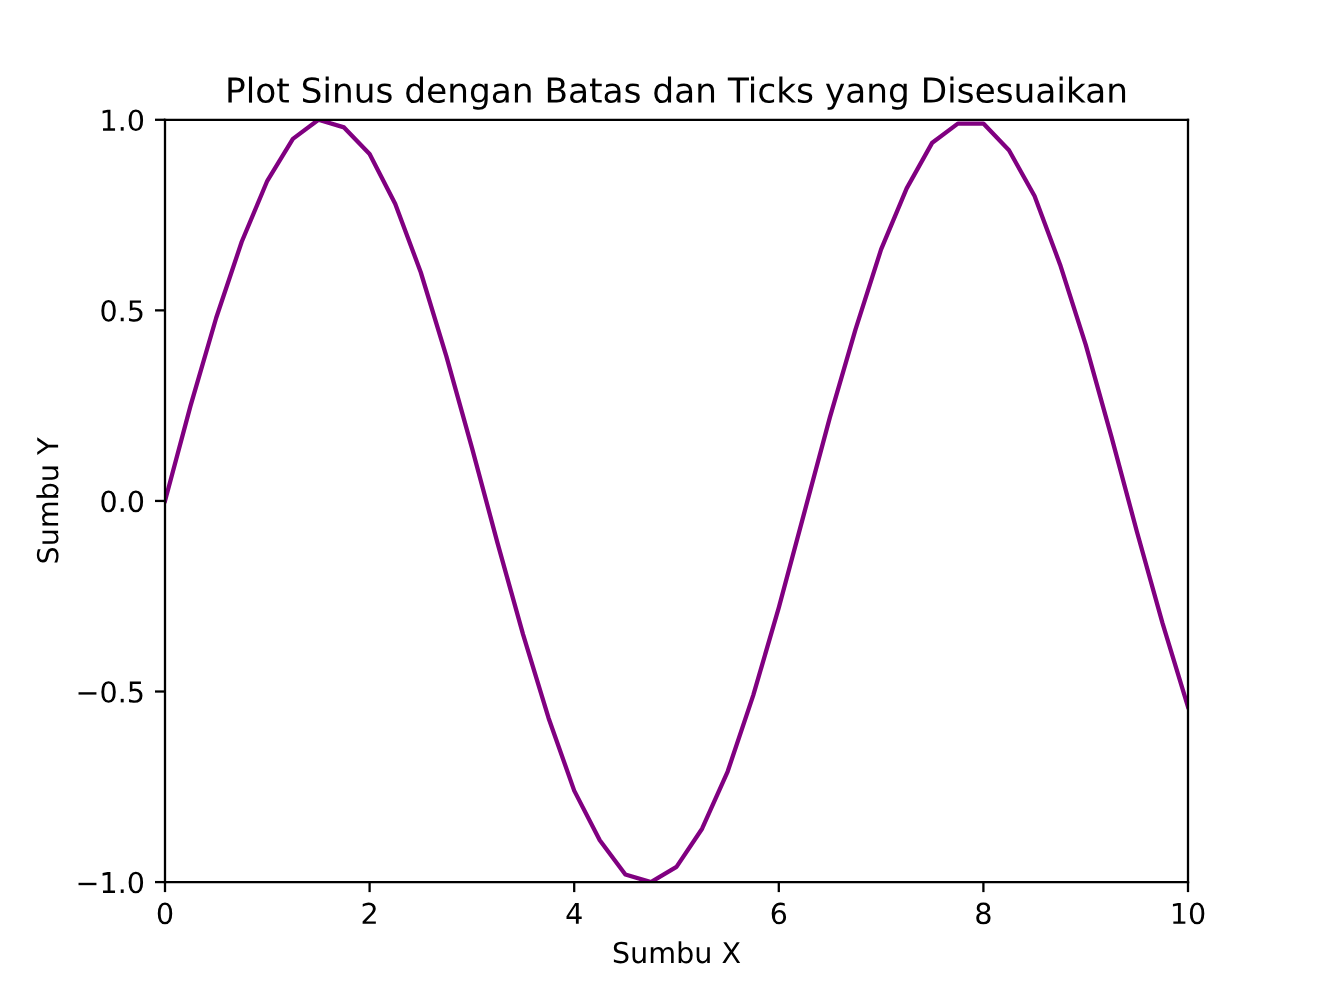  I want to click on x-tick-label: 6, so click(779, 913).